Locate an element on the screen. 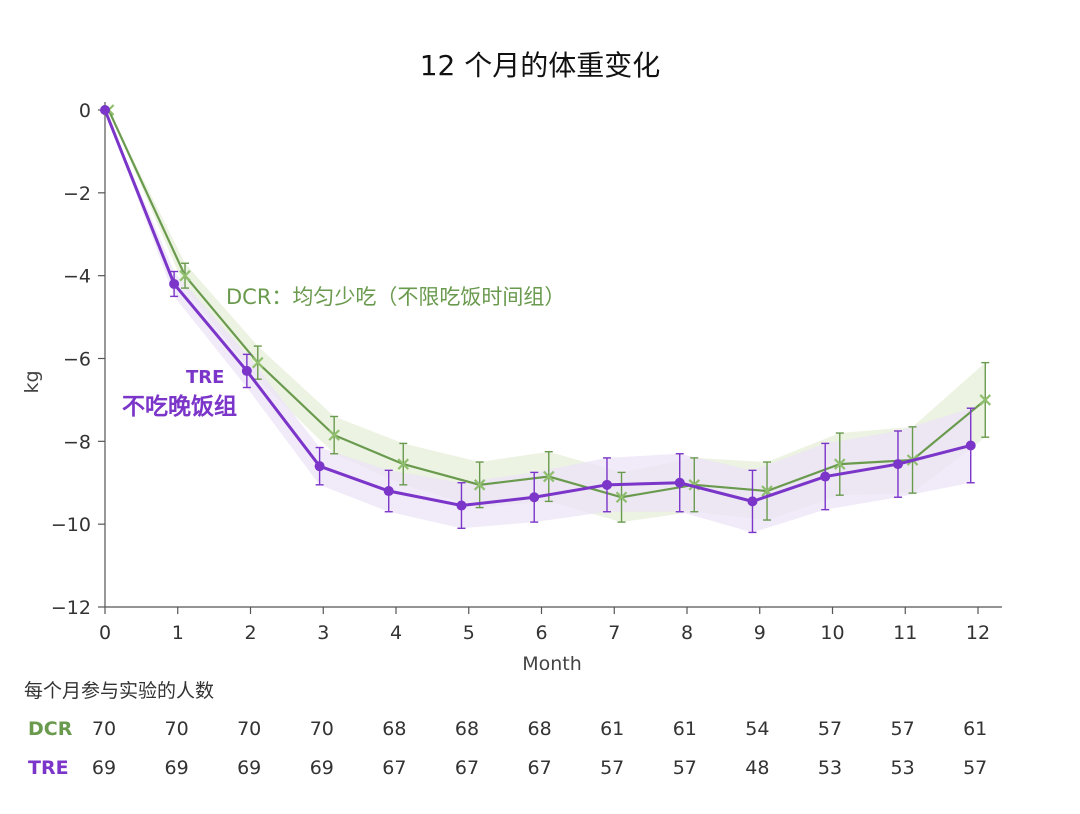 The height and width of the screenshot is (814, 1080). y-axis-label: kg is located at coordinates (32, 381).